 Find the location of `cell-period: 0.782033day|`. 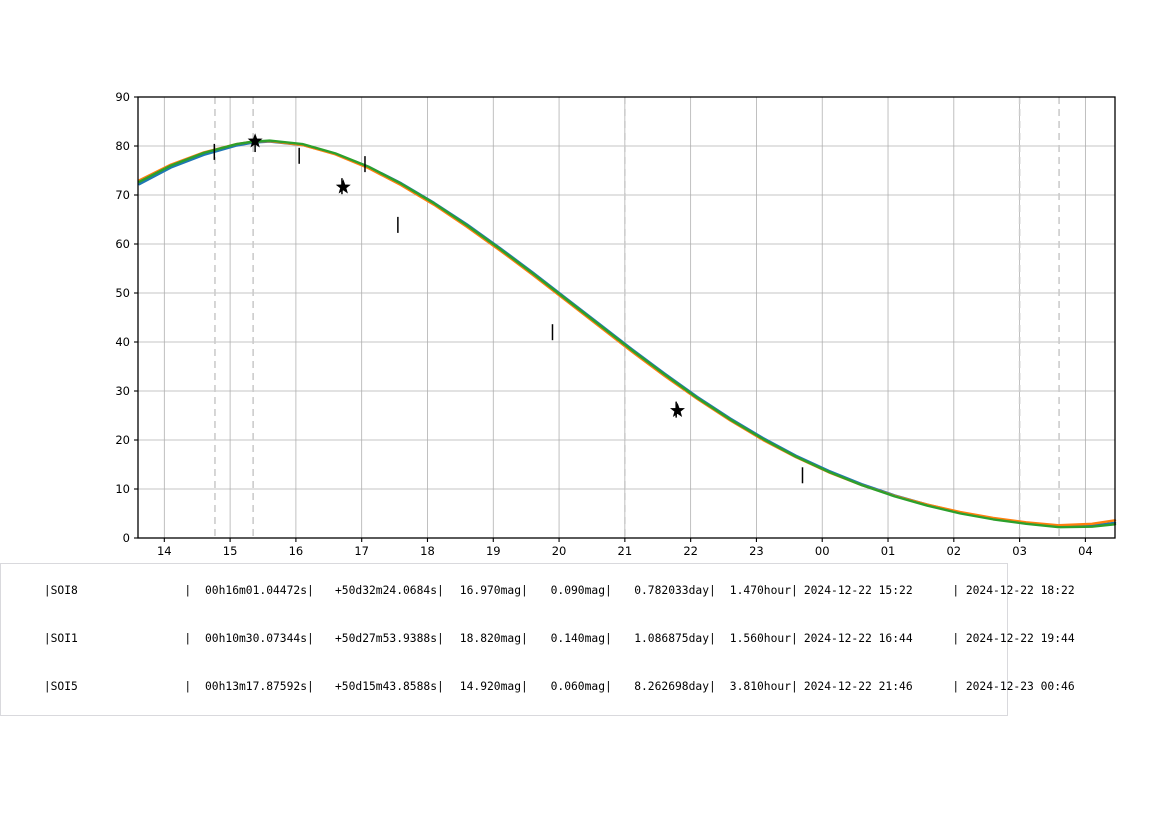

cell-period: 0.782033day| is located at coordinates (675, 590).